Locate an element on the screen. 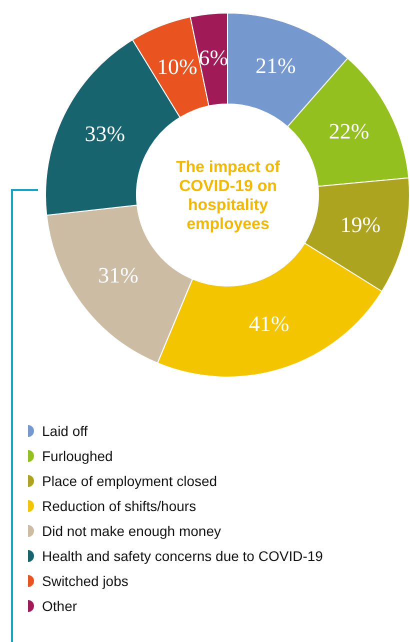 The image size is (410, 642). data-label: 22% is located at coordinates (349, 131).